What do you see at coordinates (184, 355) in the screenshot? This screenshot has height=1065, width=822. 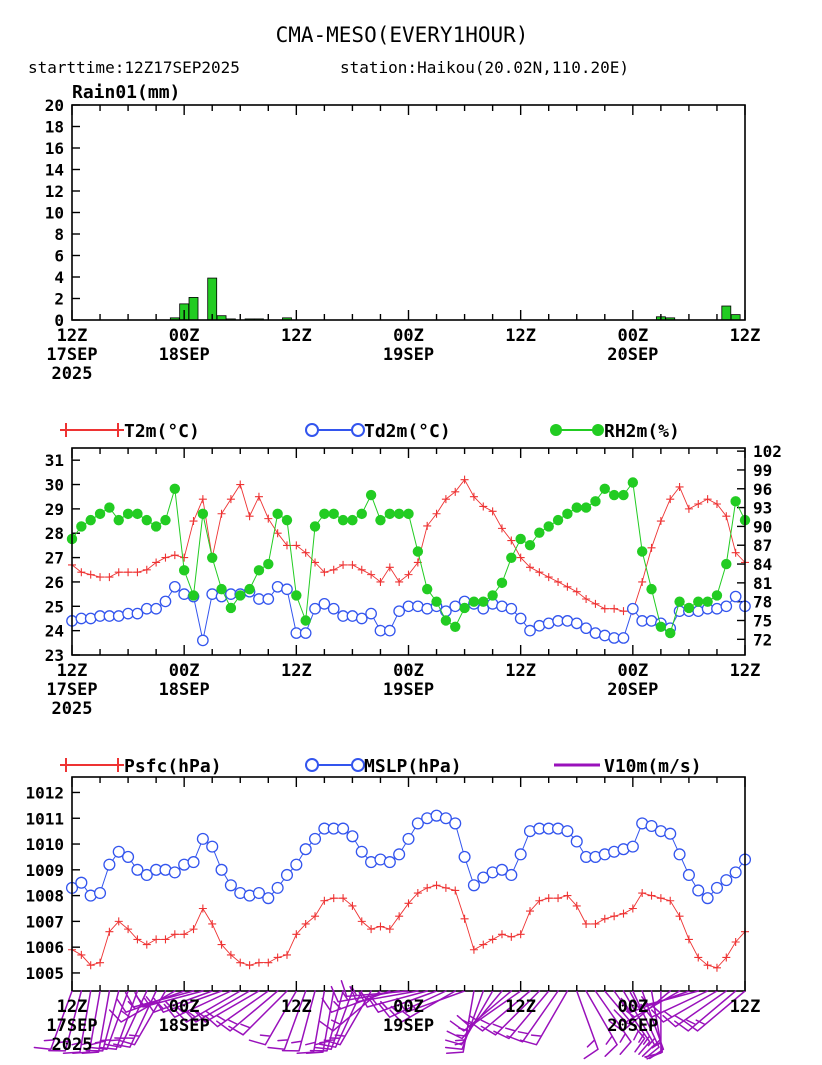 I see `x-tick-date: 18SEP` at bounding box center [184, 355].